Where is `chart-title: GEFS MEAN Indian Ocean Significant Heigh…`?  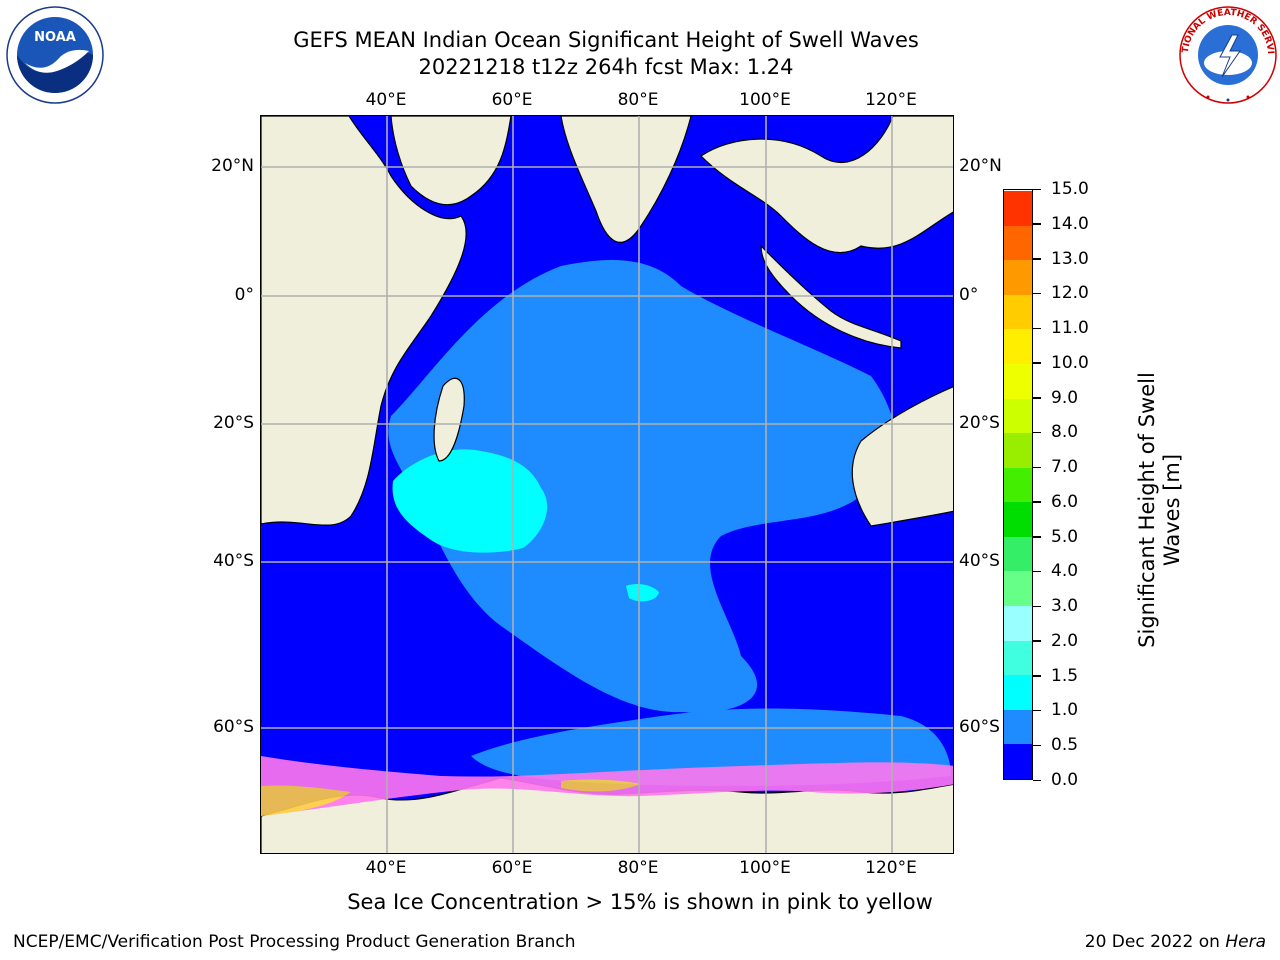
chart-title: GEFS MEAN Indian Ocean Significant Heigh… is located at coordinates (606, 40).